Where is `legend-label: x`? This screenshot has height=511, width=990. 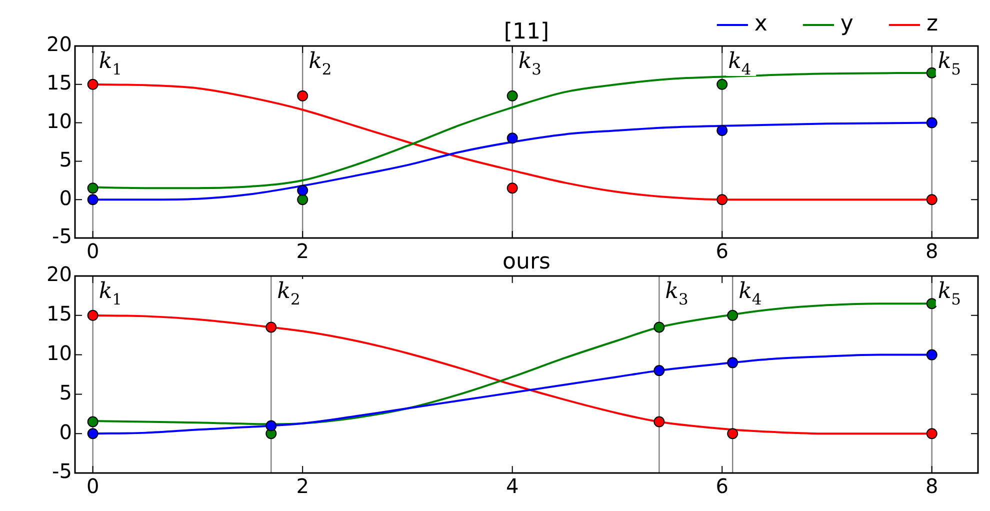
legend-label: x is located at coordinates (761, 24).